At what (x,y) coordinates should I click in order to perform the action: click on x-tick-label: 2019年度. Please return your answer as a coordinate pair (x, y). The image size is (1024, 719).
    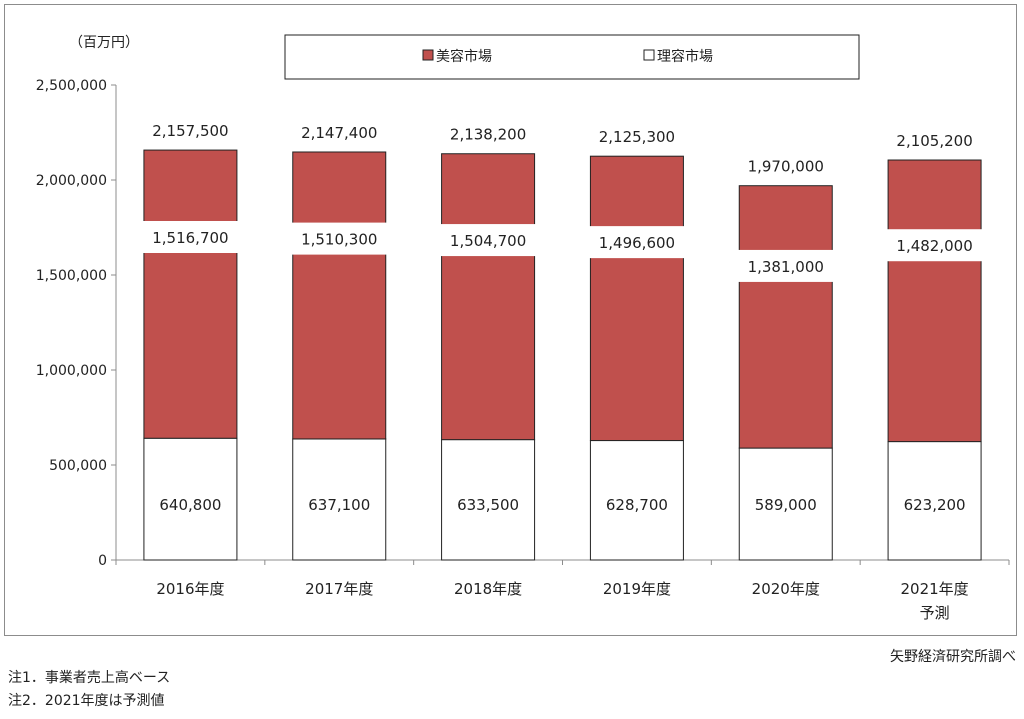
    Looking at the image, I should click on (637, 589).